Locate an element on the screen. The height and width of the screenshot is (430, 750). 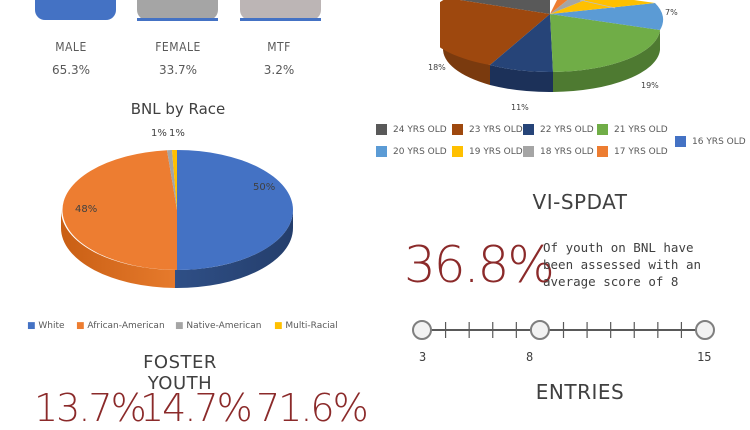
gender-pct-mtf: 3.2% is located at coordinates (279, 70).